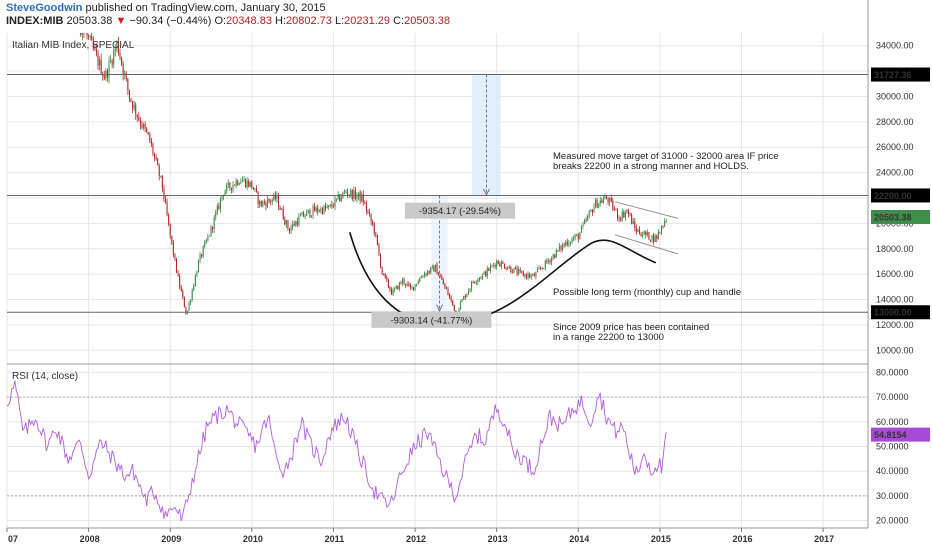  I want to click on level-price-label: 13000.00, so click(893, 313).